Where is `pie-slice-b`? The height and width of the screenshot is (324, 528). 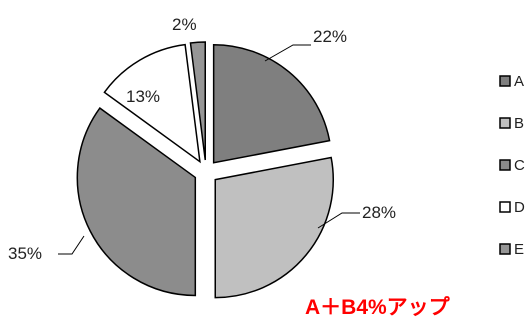
pie-slice-b is located at coordinates (274, 227).